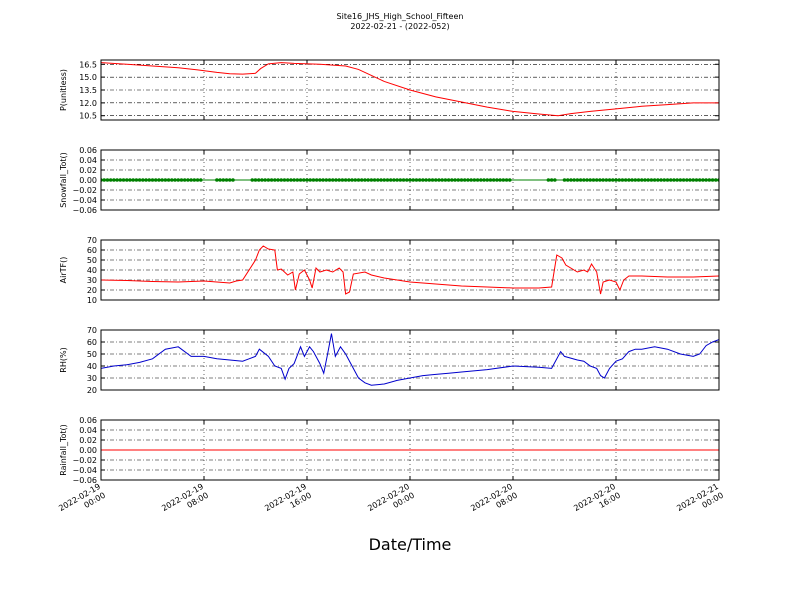 This screenshot has width=800, height=600. Describe the element at coordinates (92, 330) in the screenshot. I see `y-tick-label: 70` at that location.